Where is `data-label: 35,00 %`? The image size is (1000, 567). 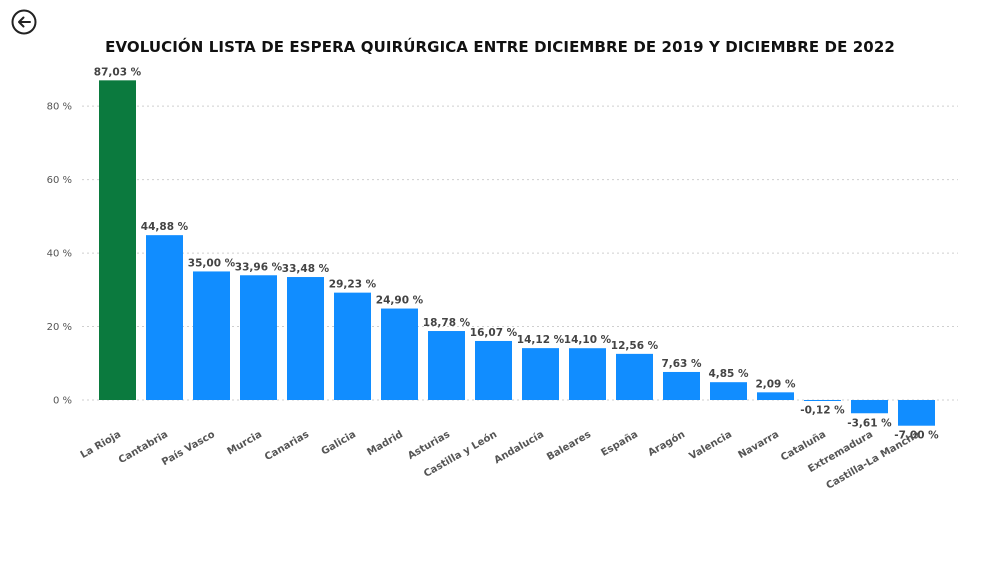
data-label: 35,00 % is located at coordinates (212, 263).